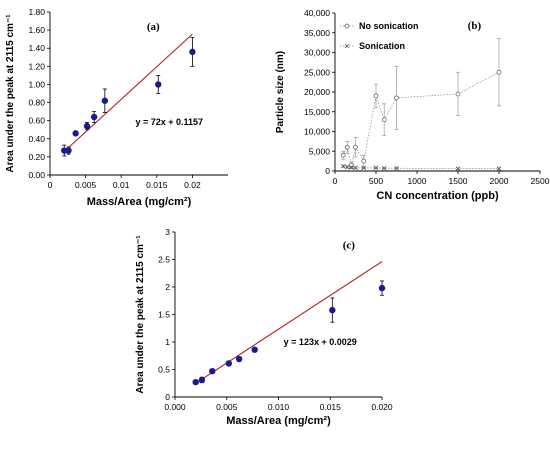 Image resolution: width=550 pixels, height=451 pixels. I want to click on y-tick-label: 1.40, so click(36, 48).